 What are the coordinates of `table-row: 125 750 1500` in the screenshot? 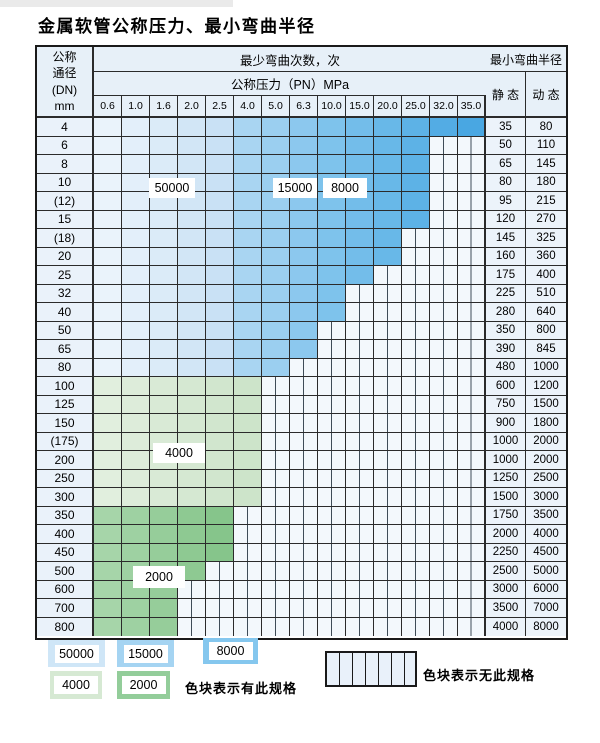 It's located at (301, 404).